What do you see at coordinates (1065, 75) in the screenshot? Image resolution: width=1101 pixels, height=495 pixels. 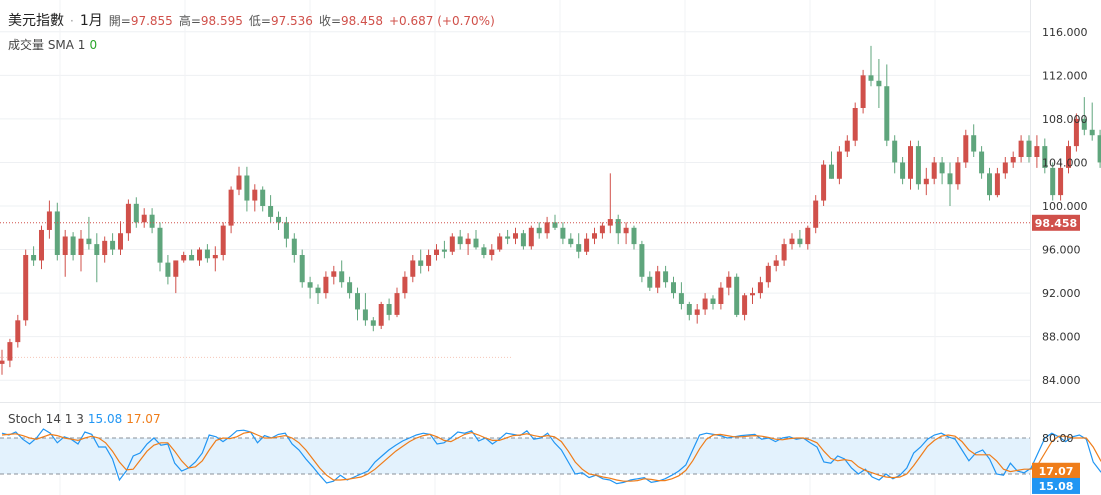 I see `price-axis-tick: 112.000` at bounding box center [1065, 75].